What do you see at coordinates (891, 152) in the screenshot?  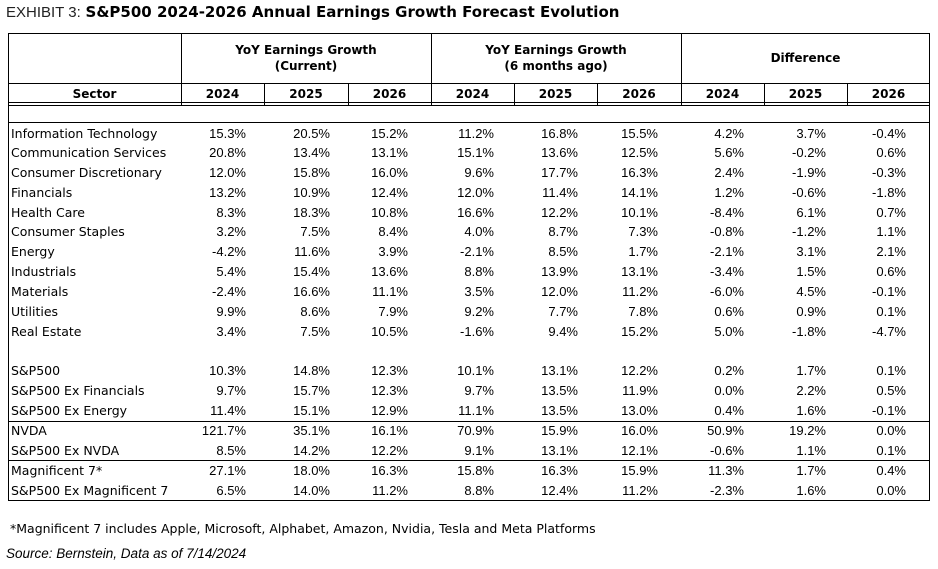 I see `table-cell: 0.6%` at bounding box center [891, 152].